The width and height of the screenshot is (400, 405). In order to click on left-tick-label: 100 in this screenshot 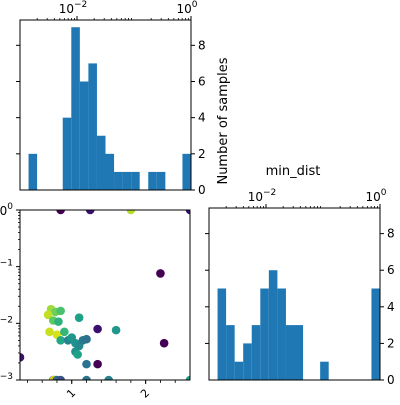, I will do `click(6, 210)`.